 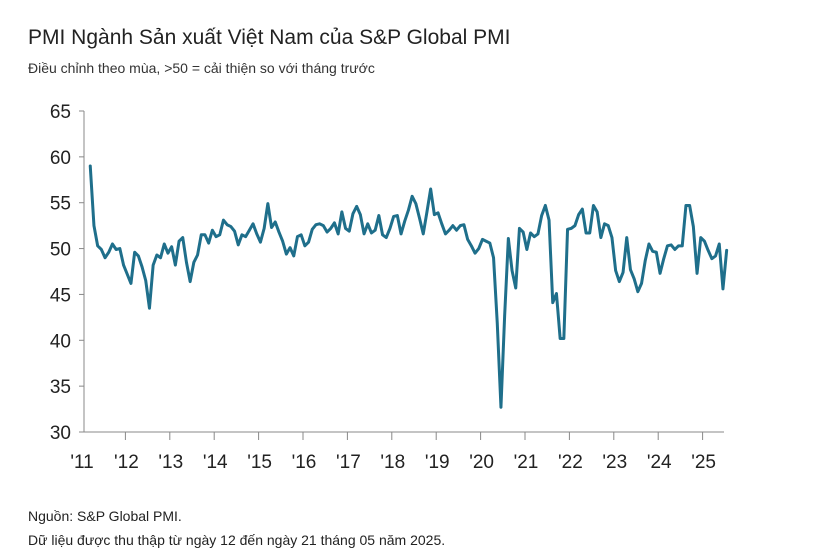 I want to click on y-tick-label-40: 40, so click(x=60, y=341).